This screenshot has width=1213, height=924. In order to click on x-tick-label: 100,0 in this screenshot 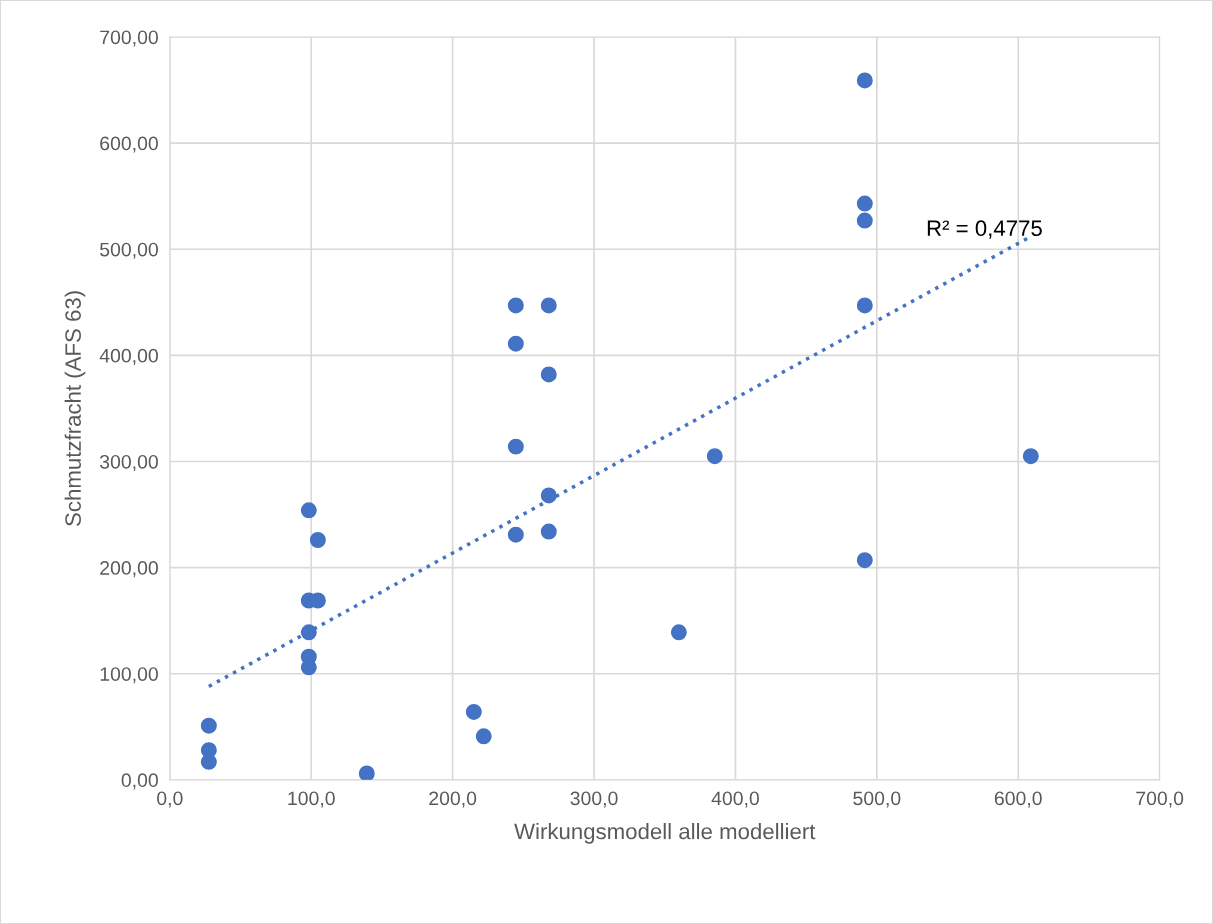, I will do `click(311, 799)`.